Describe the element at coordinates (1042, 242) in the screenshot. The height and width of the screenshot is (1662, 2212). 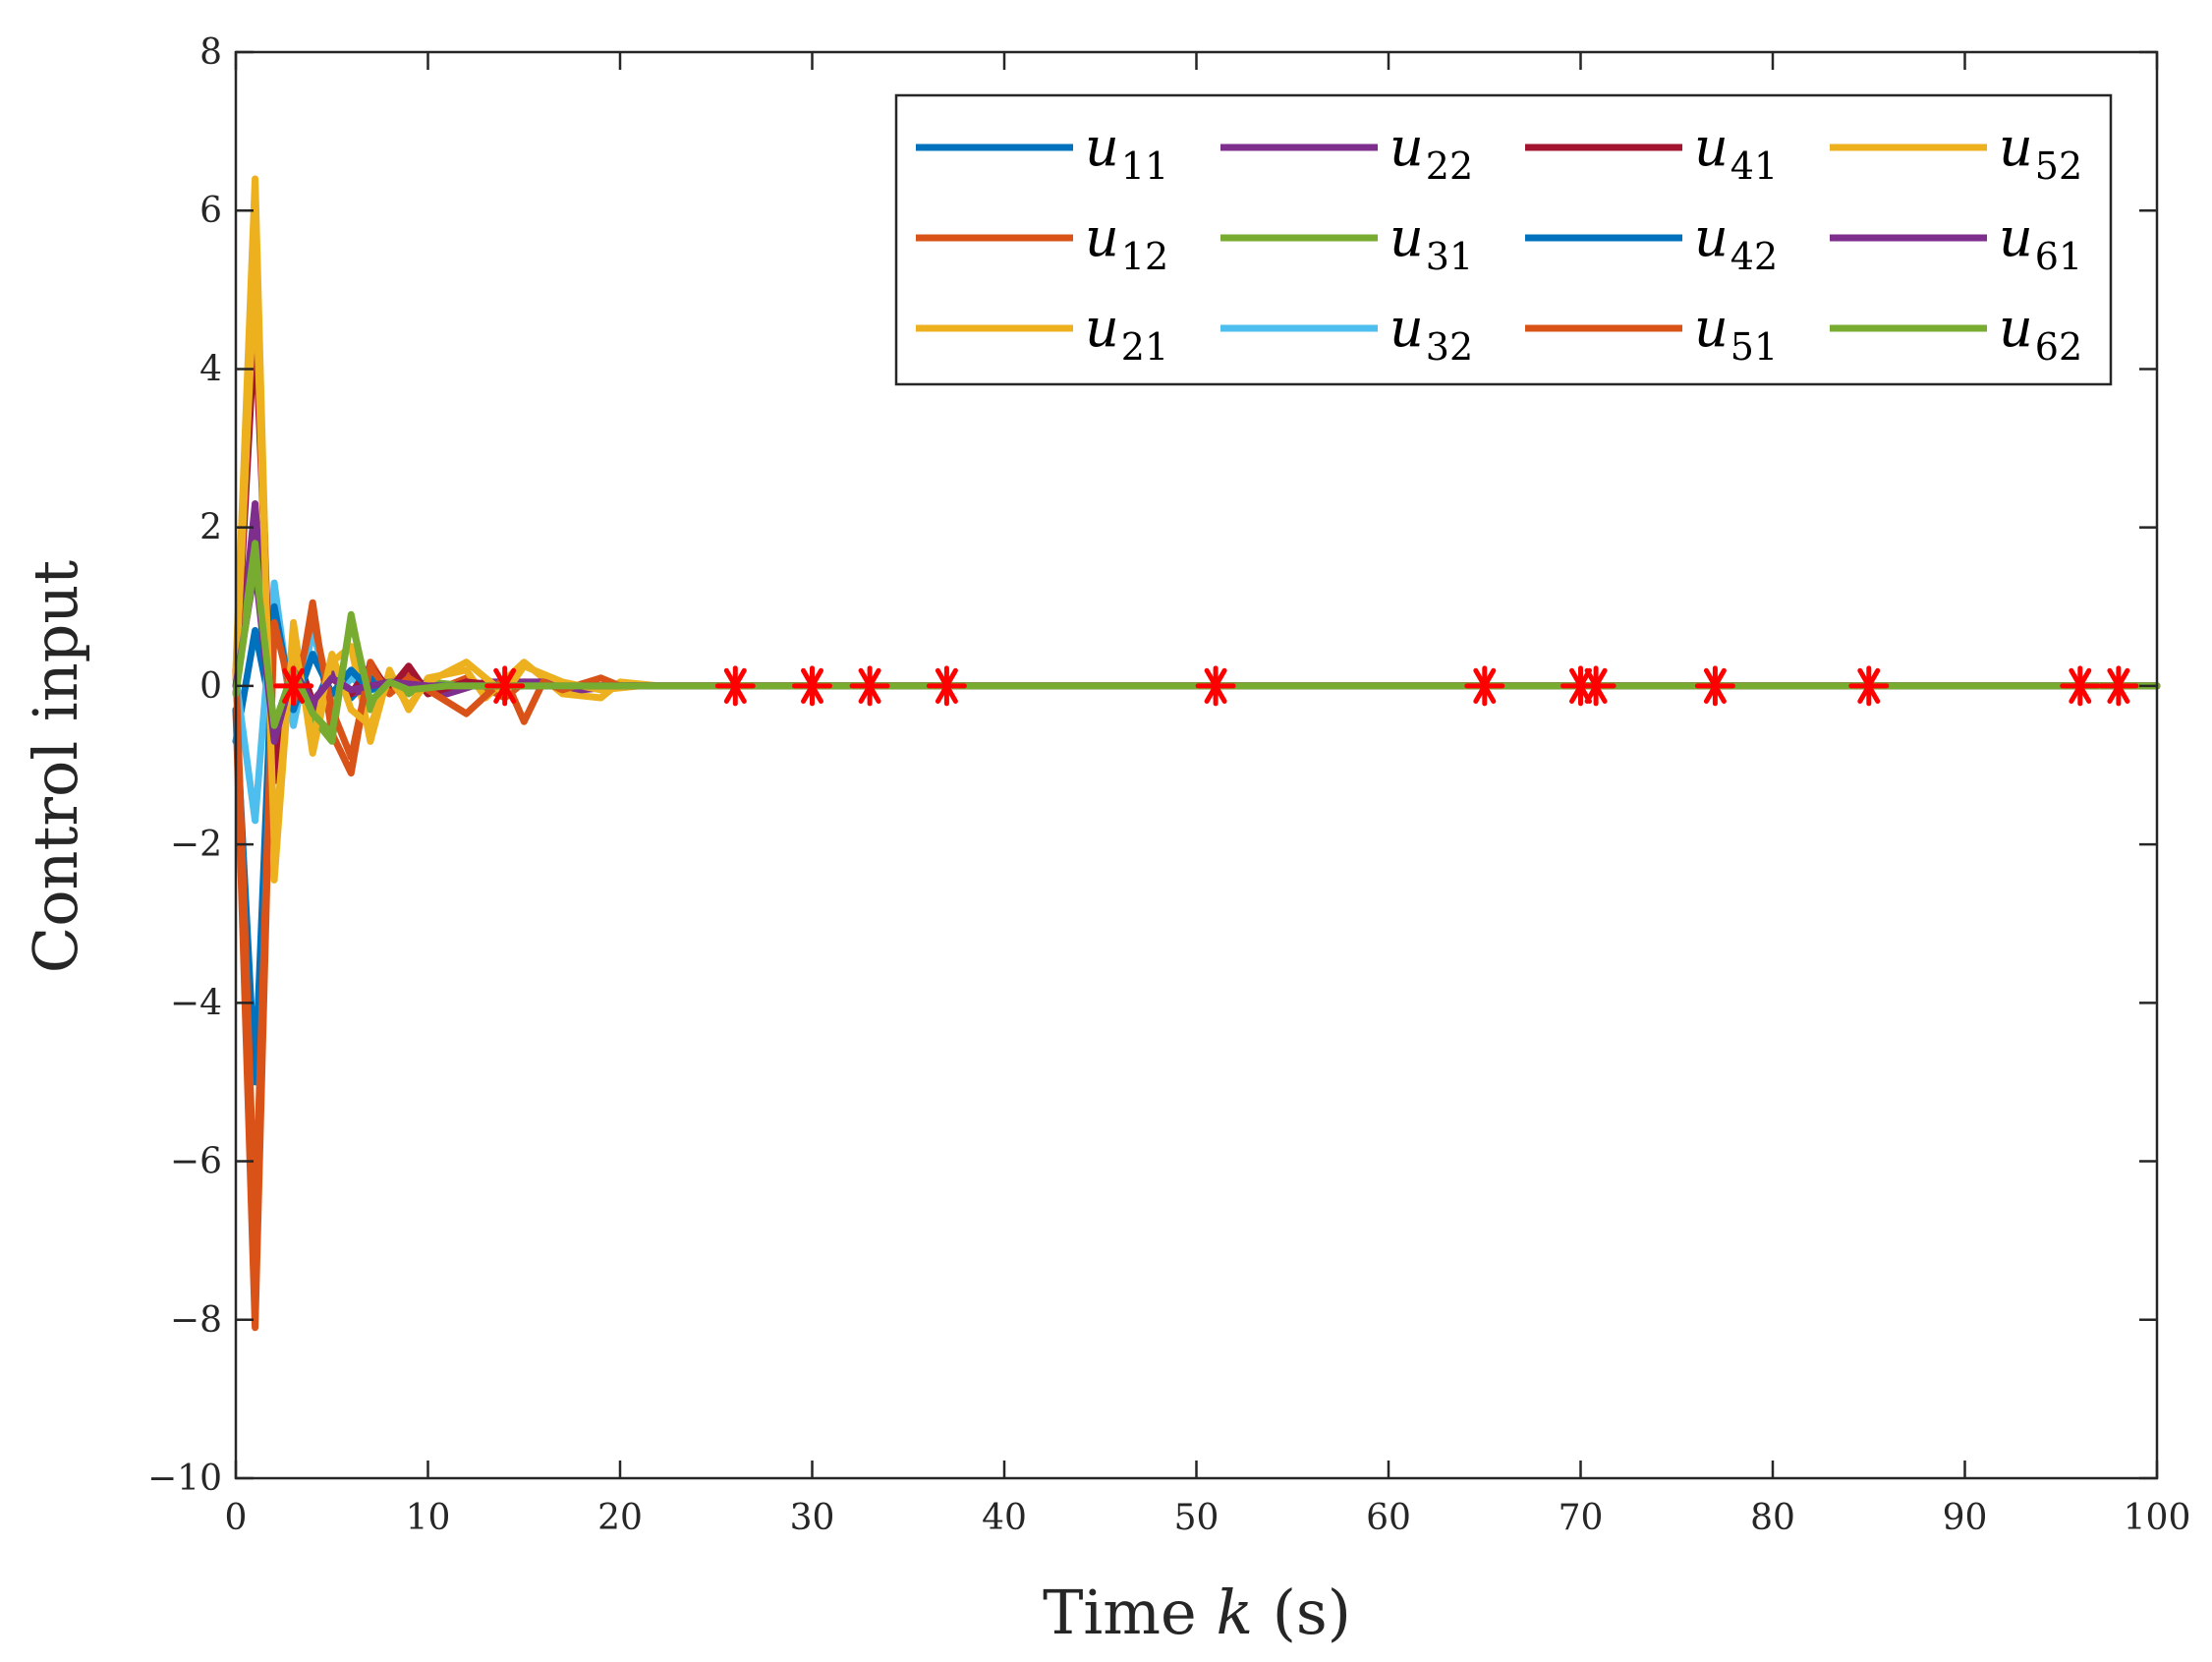
I see `legend-entry-u12: u12` at that location.